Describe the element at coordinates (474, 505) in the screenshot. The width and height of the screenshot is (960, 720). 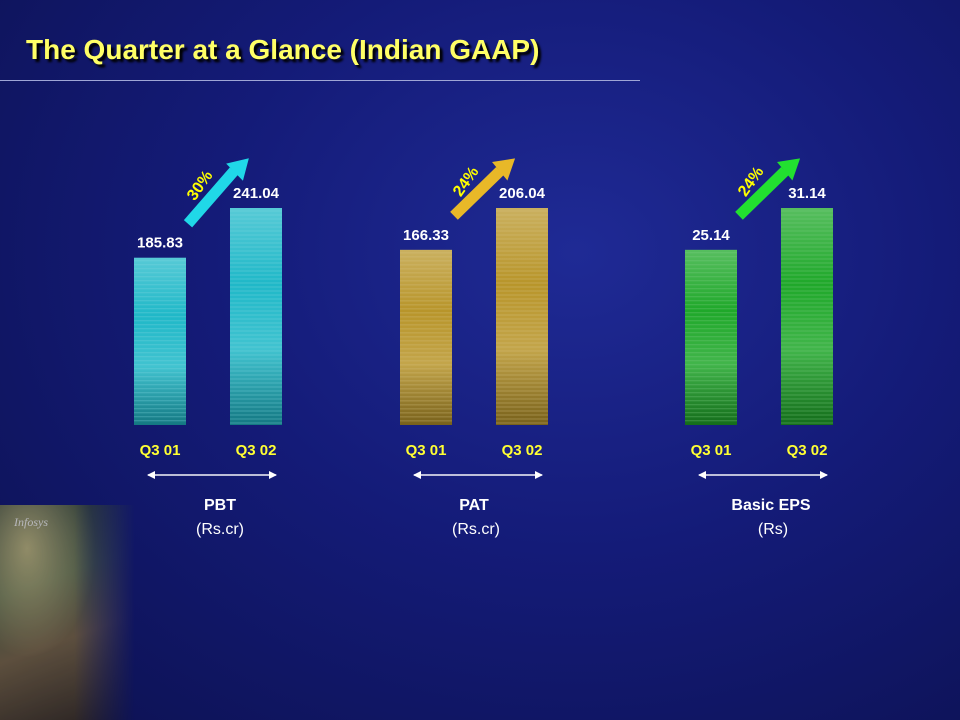
I see `metric-name: PAT` at that location.